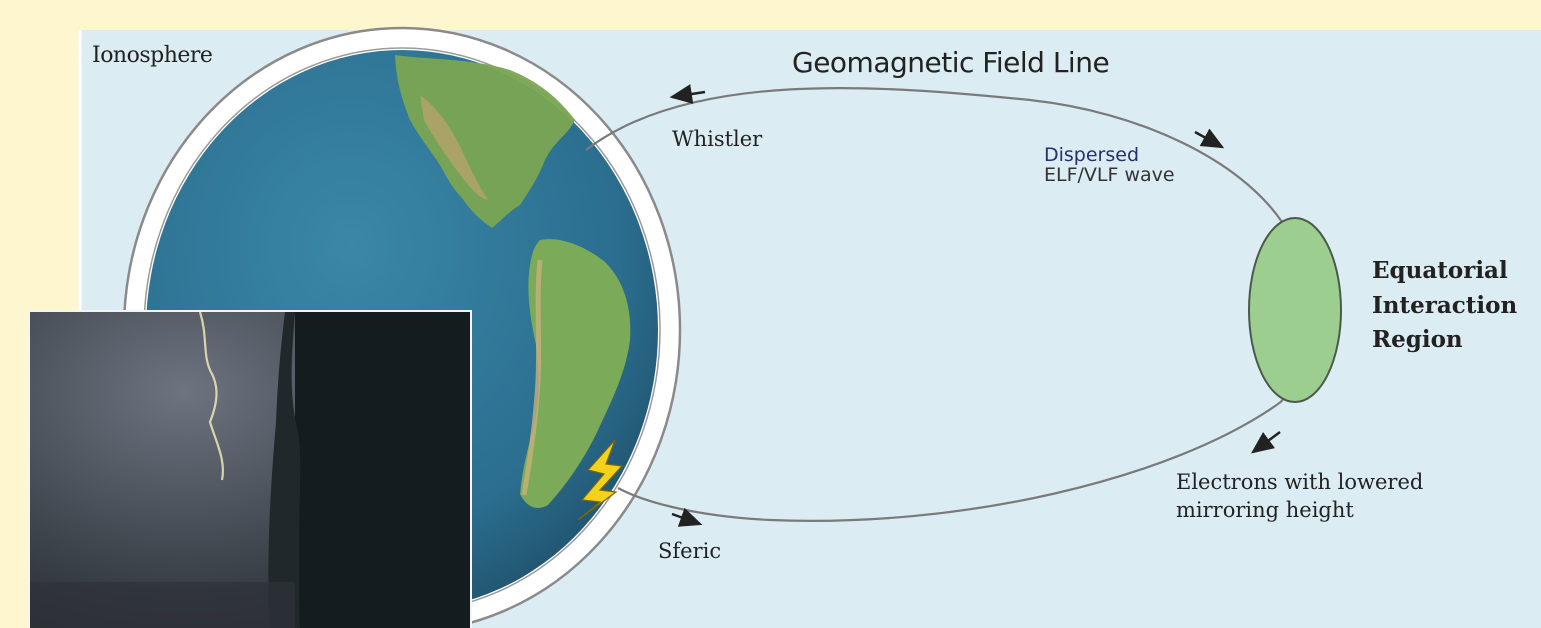 The height and width of the screenshot is (628, 1541). Describe the element at coordinates (1295, 310) in the screenshot. I see `equatorial-interaction-region` at that location.